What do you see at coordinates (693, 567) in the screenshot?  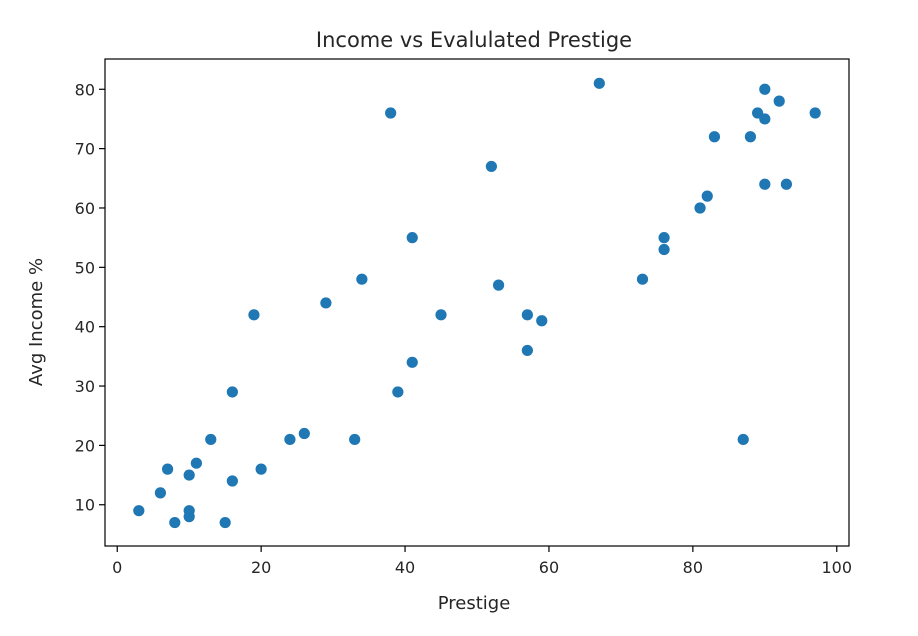 I see `x-tick-label-80: 80` at bounding box center [693, 567].